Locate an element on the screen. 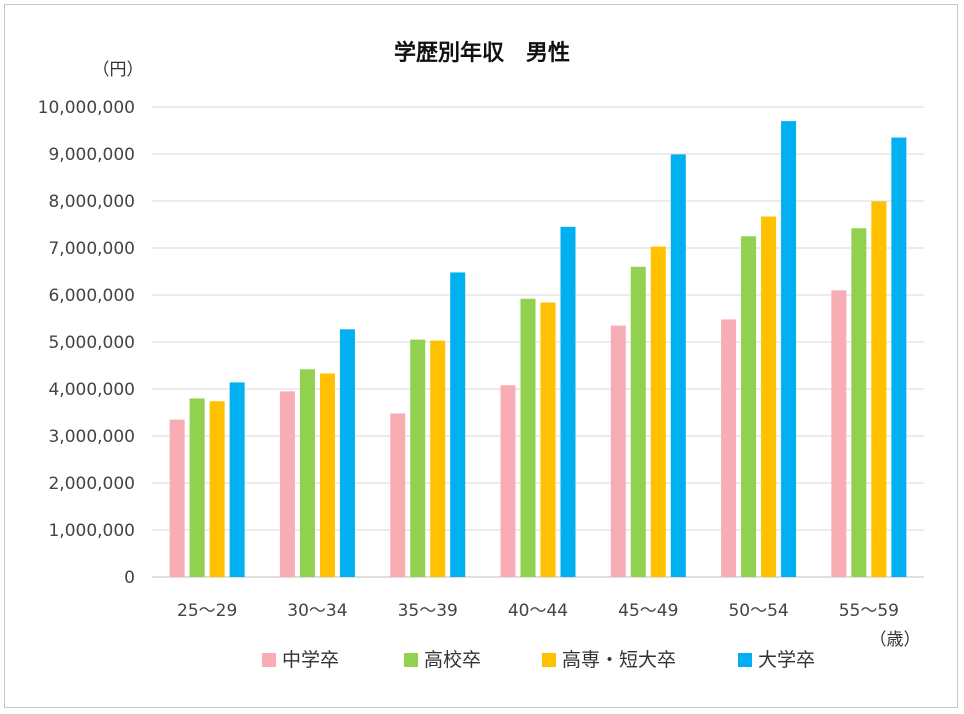 The image size is (964, 714). y-tick-label: 4,000,000 is located at coordinates (91, 390).